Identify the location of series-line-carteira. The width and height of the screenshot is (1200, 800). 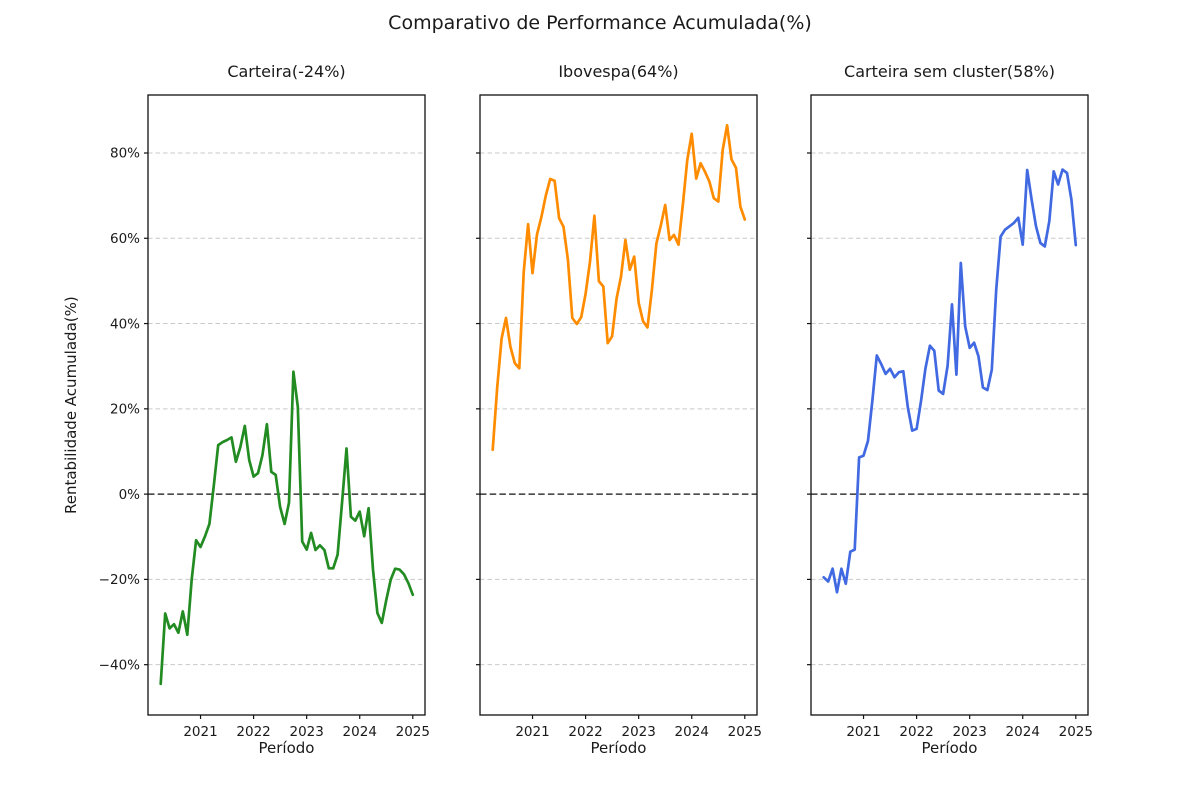
(287, 528).